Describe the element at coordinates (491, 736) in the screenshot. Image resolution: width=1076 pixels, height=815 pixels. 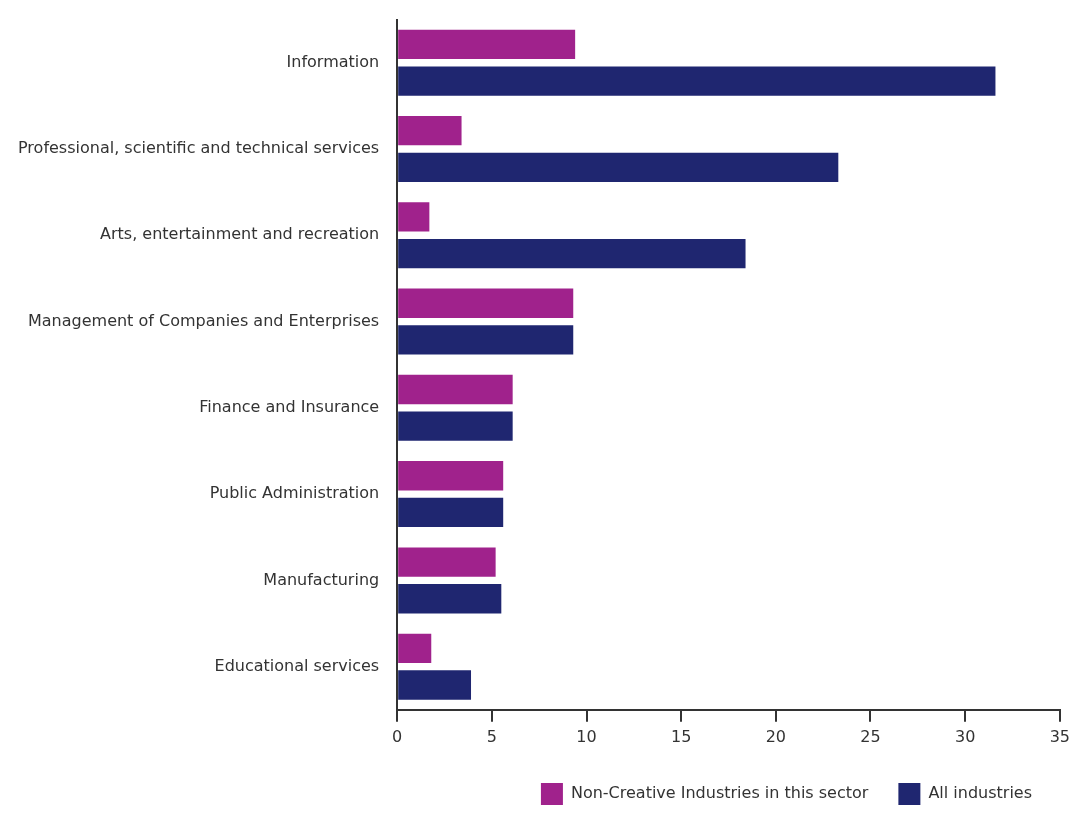
I see `x-tick-label: 5` at that location.